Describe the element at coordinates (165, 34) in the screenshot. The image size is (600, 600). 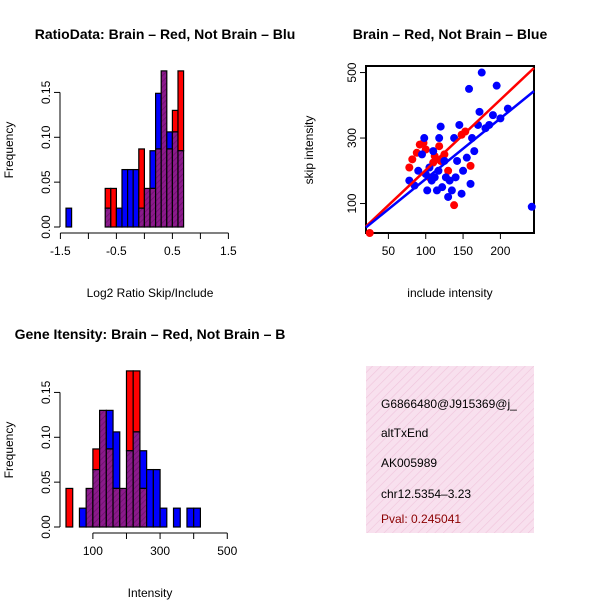
I see `ratio-histogram-title: RatioData: Brain – Red, Not Brain – Blu` at that location.